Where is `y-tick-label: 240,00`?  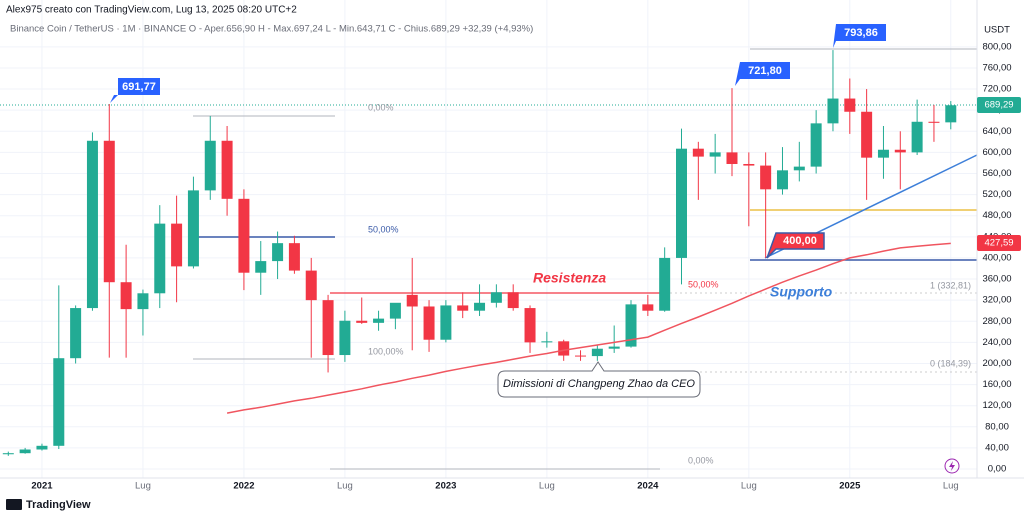 y-tick-label: 240,00 is located at coordinates (996, 342).